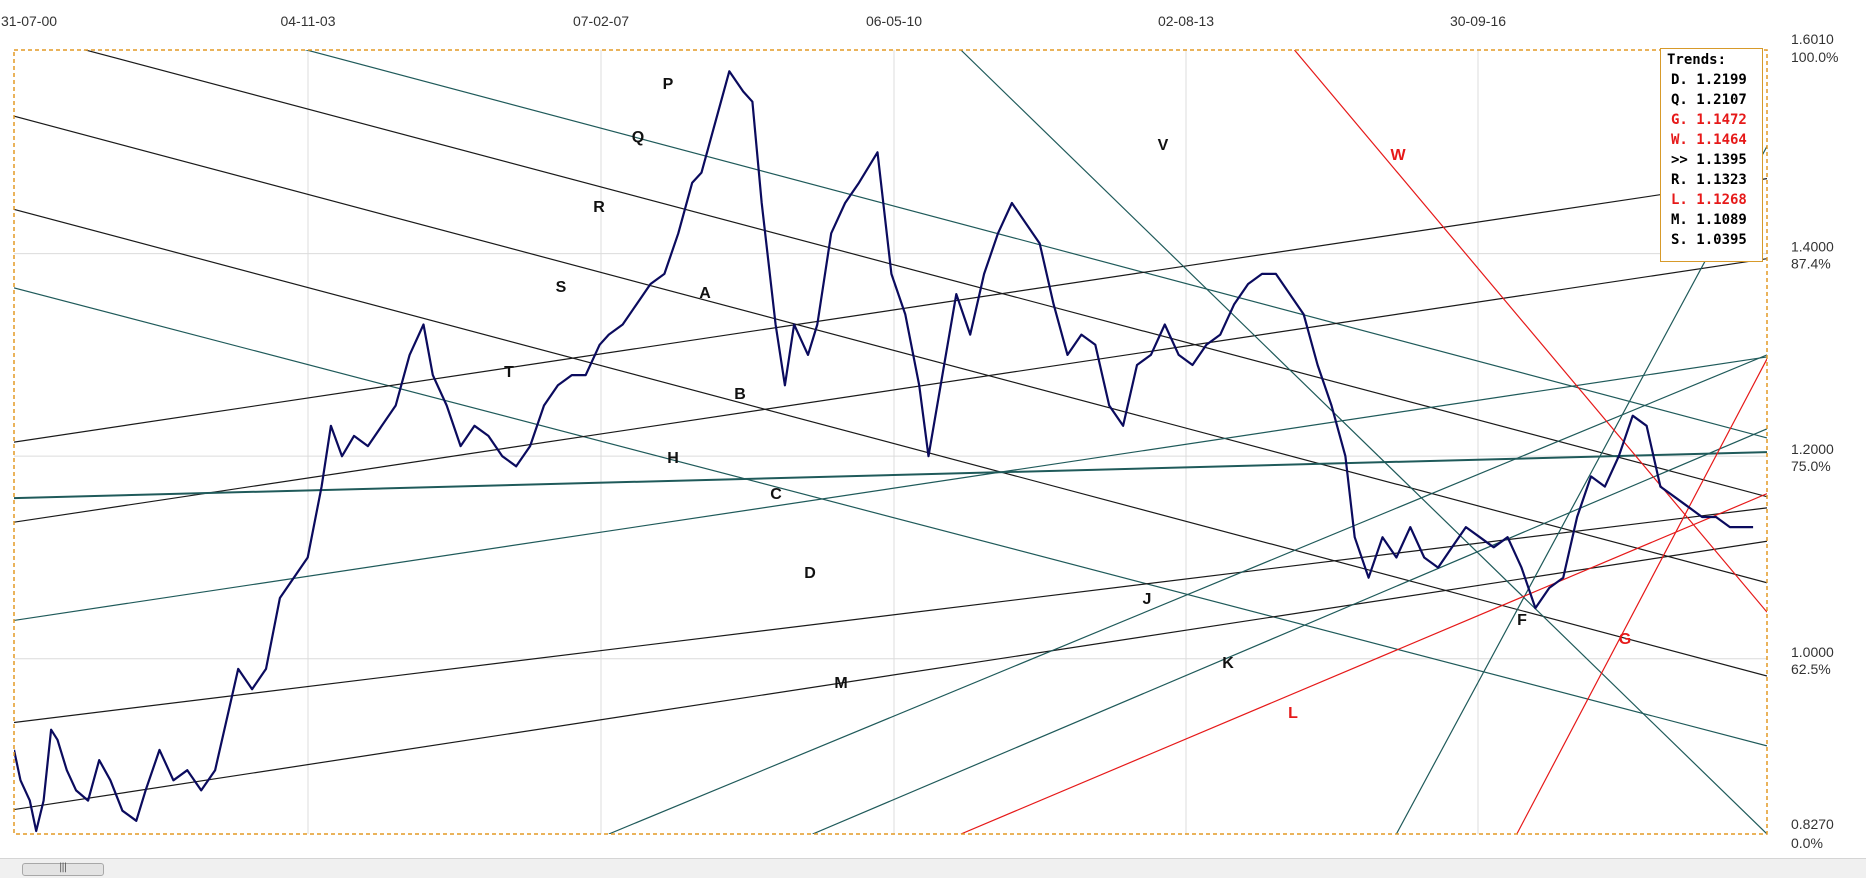  What do you see at coordinates (1163, 145) in the screenshot?
I see `trend-label-v: V` at bounding box center [1163, 145].